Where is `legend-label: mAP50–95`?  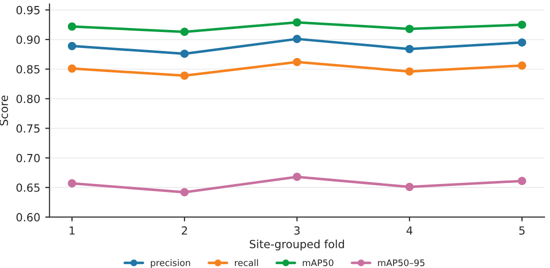
legend-label: mAP50–95 is located at coordinates (401, 262).